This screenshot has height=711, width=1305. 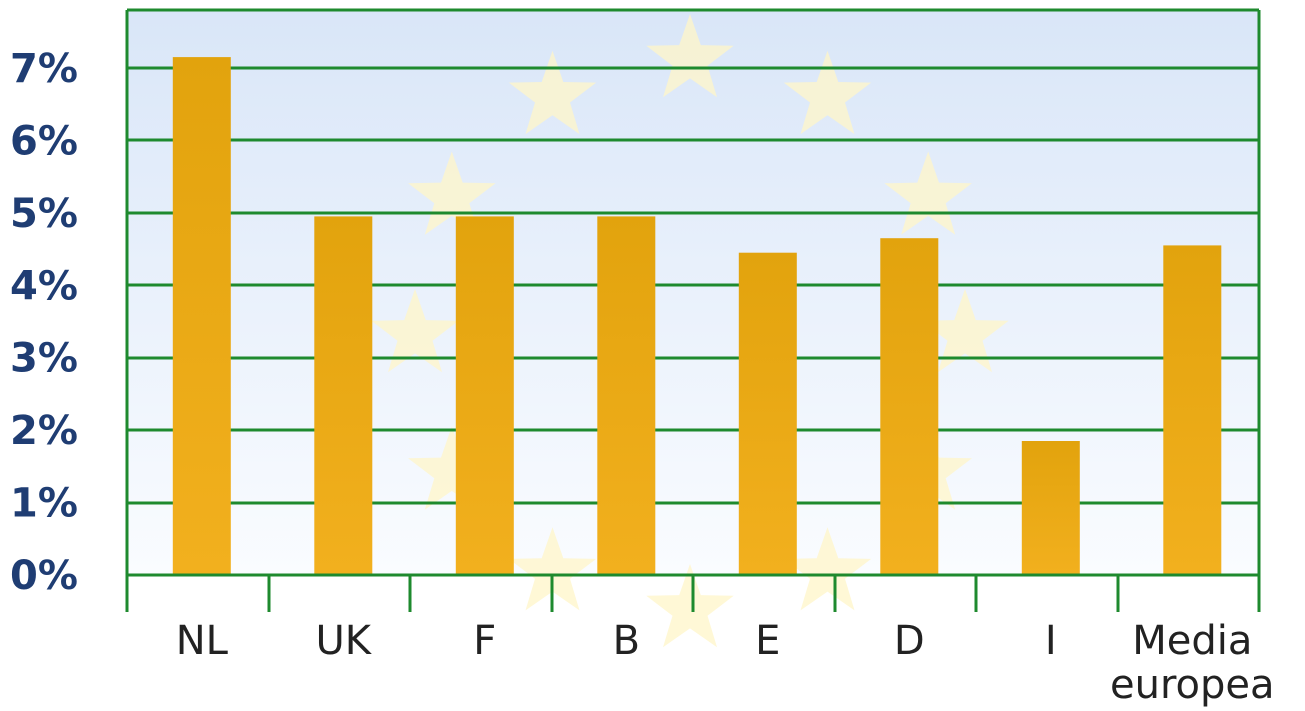 What do you see at coordinates (44, 214) in the screenshot?
I see `y-tick-label: 5%` at bounding box center [44, 214].